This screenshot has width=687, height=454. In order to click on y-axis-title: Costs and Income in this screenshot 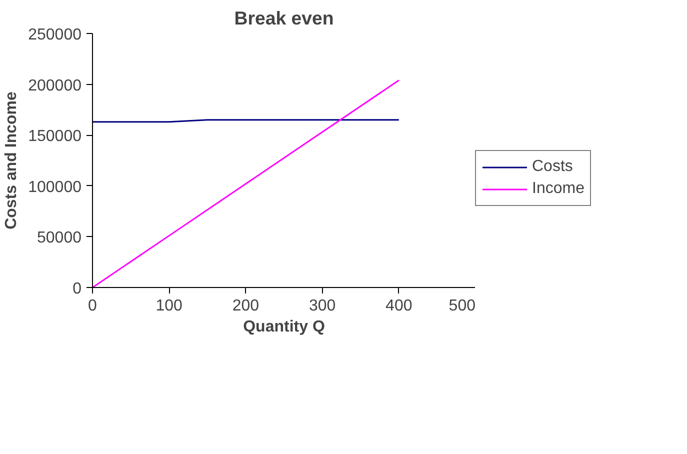, I will do `click(11, 160)`.